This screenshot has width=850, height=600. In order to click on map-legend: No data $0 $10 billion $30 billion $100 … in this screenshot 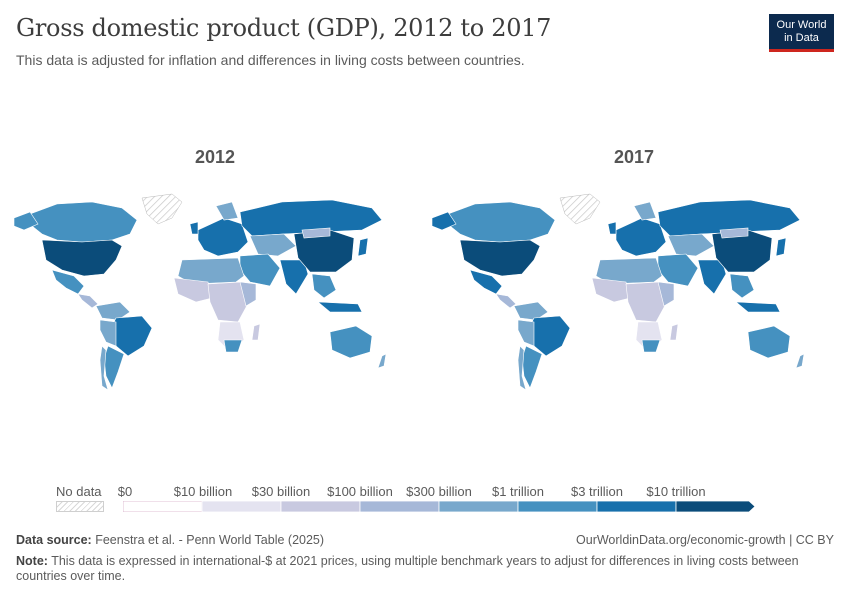, I will do `click(425, 500)`.